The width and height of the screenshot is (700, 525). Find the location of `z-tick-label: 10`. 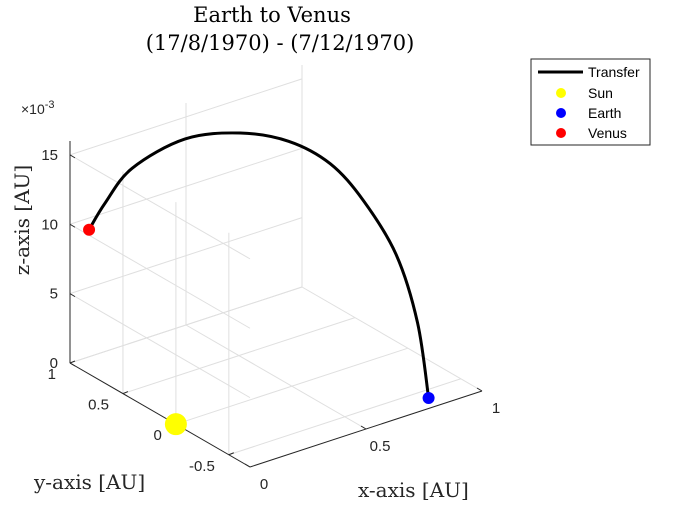

z-tick-label: 10 is located at coordinates (49, 224).